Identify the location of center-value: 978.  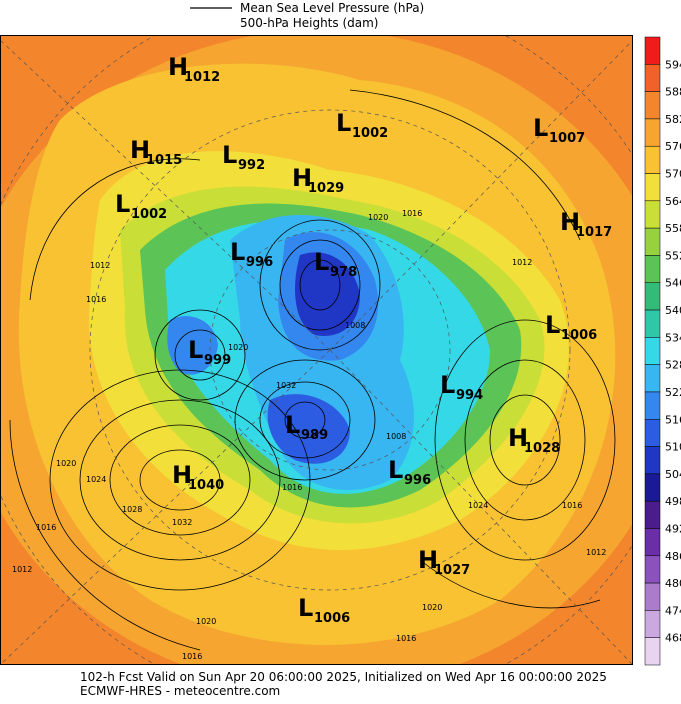
(343, 272).